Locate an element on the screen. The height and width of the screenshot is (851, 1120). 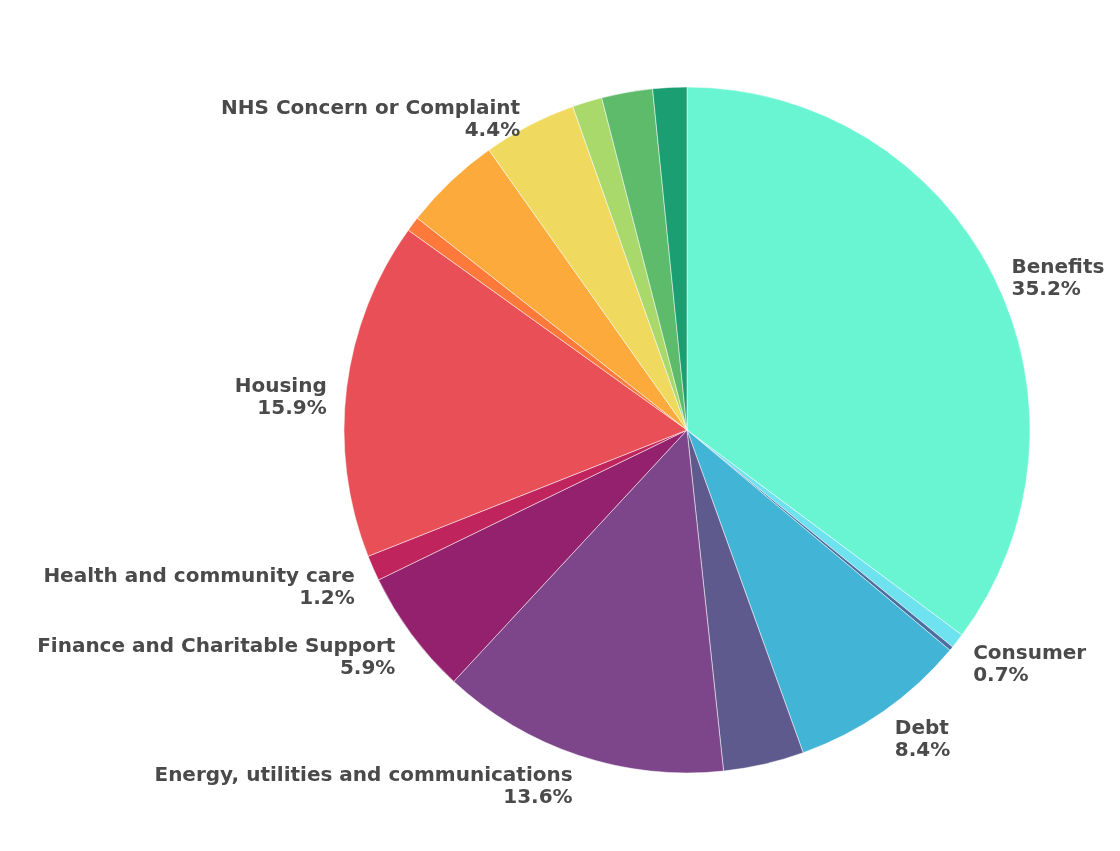
data-label: 1.2% is located at coordinates (327, 597).